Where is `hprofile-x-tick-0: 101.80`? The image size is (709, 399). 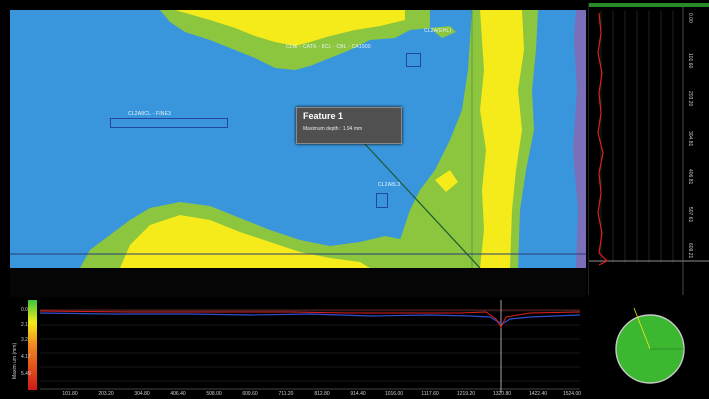 hprofile-x-tick-0: 101.80 is located at coordinates (70, 394).